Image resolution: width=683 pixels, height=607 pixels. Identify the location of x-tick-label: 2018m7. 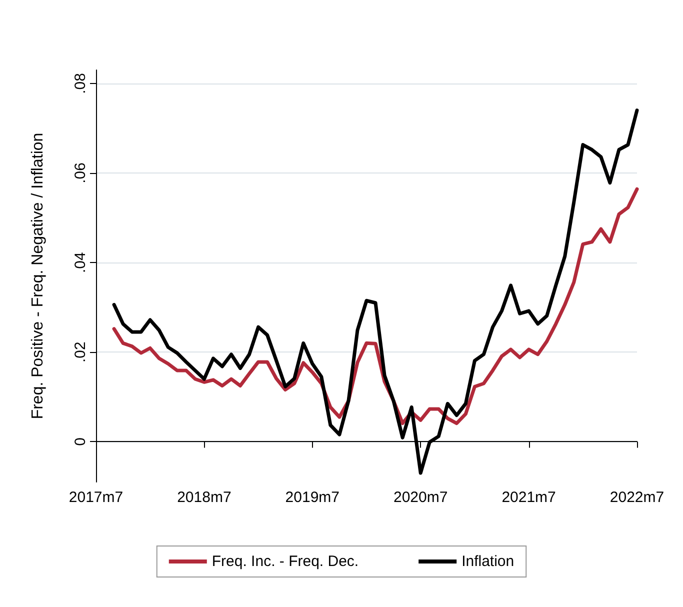
(204, 497).